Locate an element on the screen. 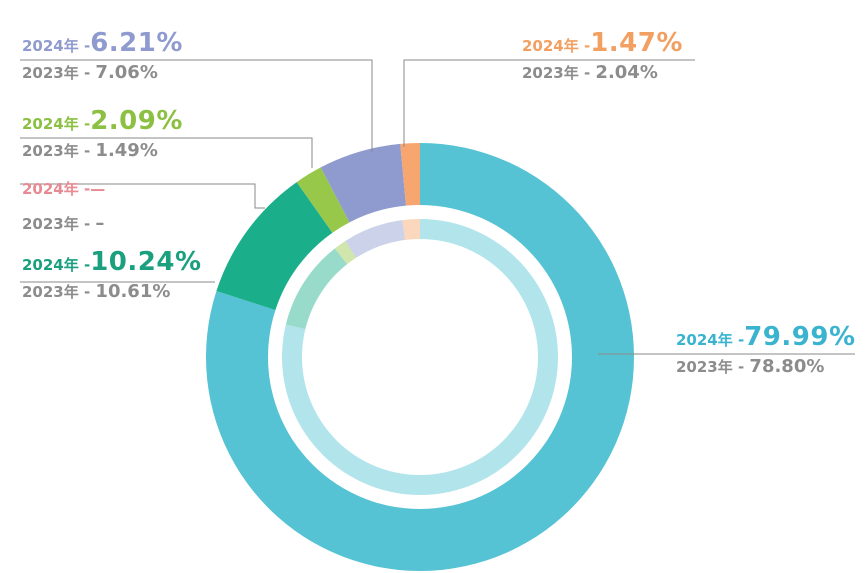  label-teal-year-2023: 2023年 - is located at coordinates (713, 367).